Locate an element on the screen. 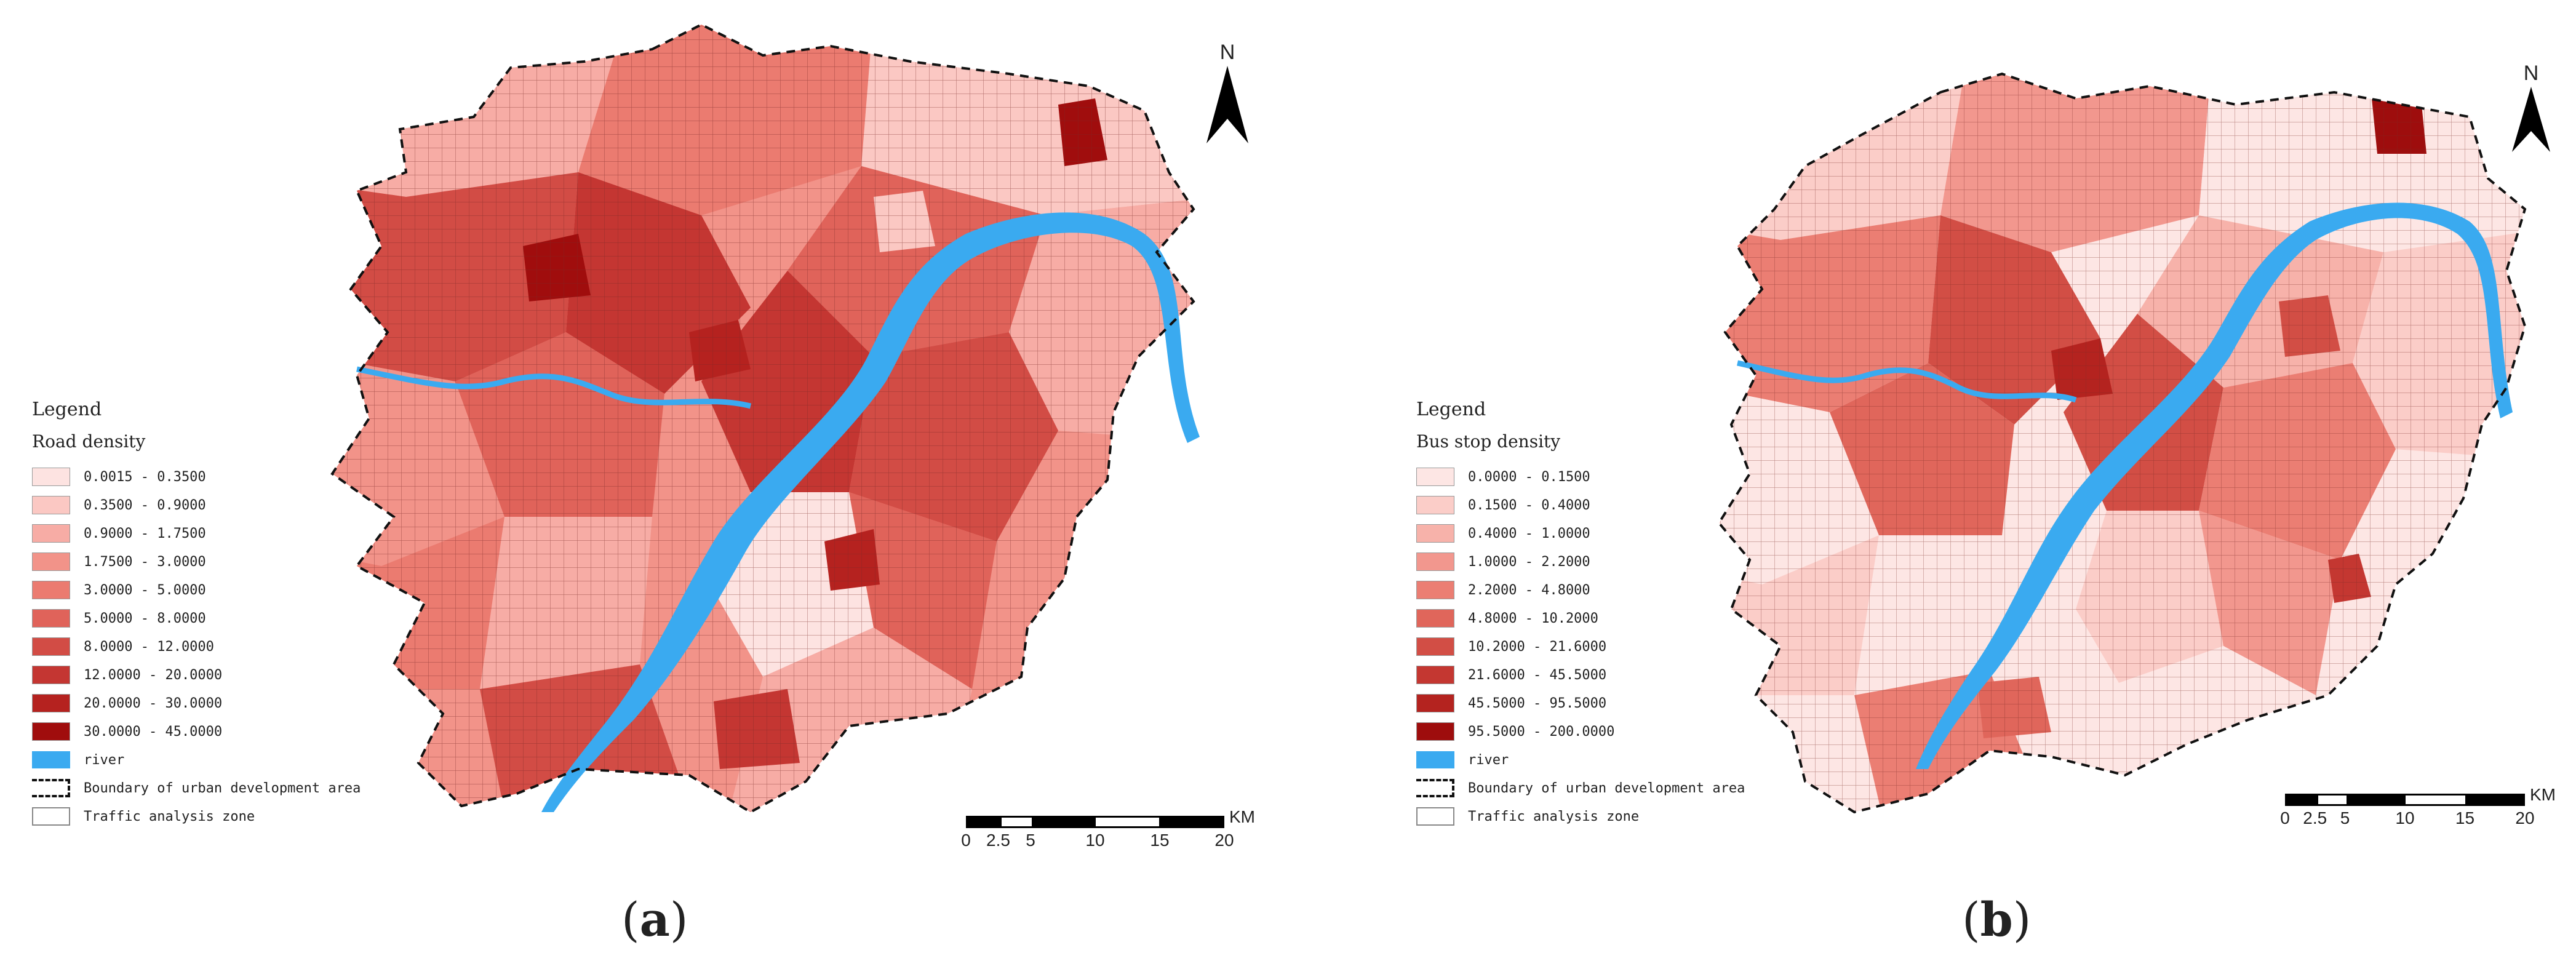 This screenshot has height=977, width=2576. class-label: 0.9000 - 1.7500 is located at coordinates (145, 533).